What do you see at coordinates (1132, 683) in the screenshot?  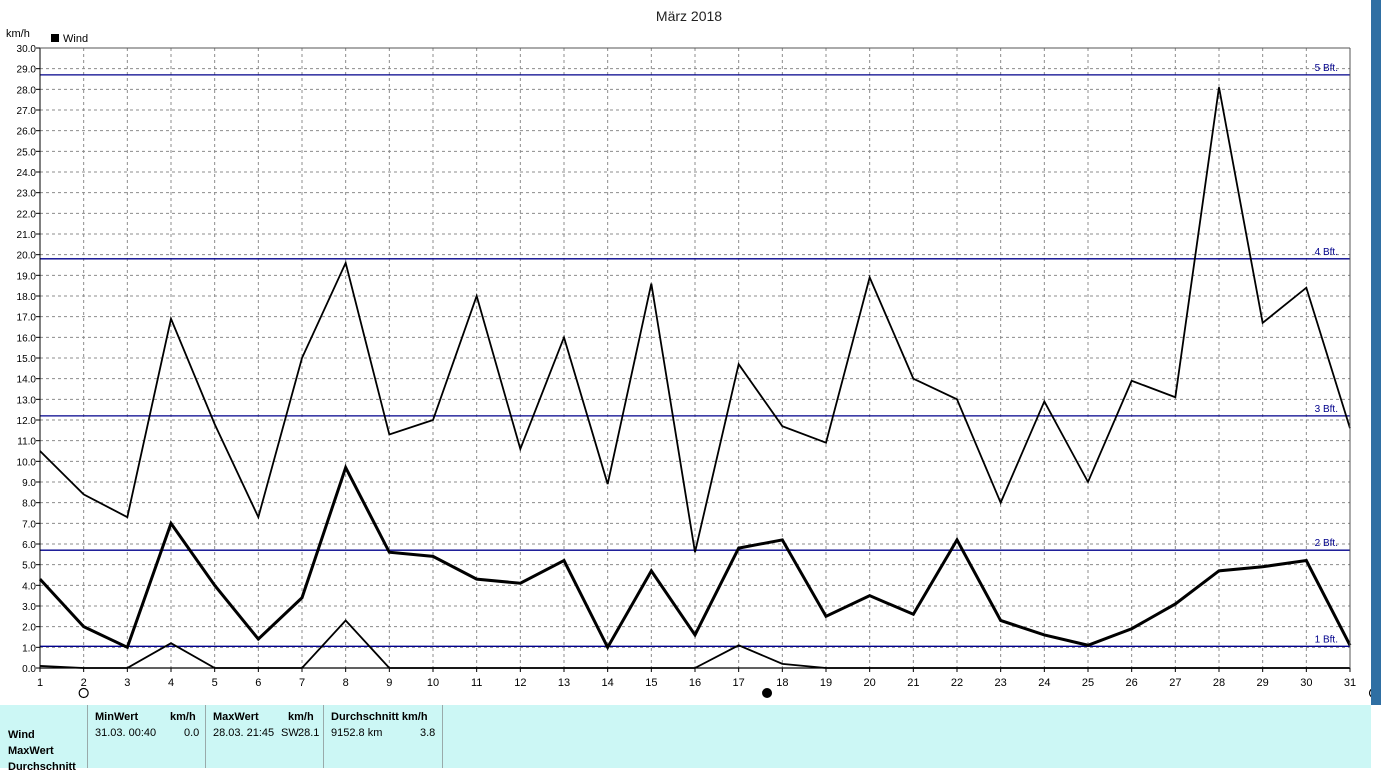 I see `x-tick-label: 26` at bounding box center [1132, 683].